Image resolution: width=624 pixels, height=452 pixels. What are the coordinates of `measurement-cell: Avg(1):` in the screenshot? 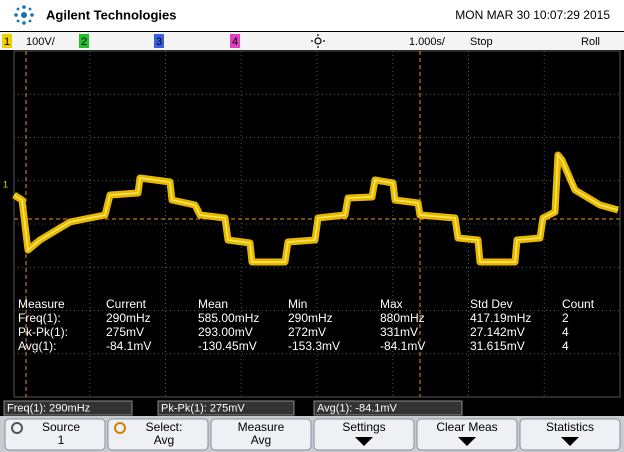 It's located at (37, 346).